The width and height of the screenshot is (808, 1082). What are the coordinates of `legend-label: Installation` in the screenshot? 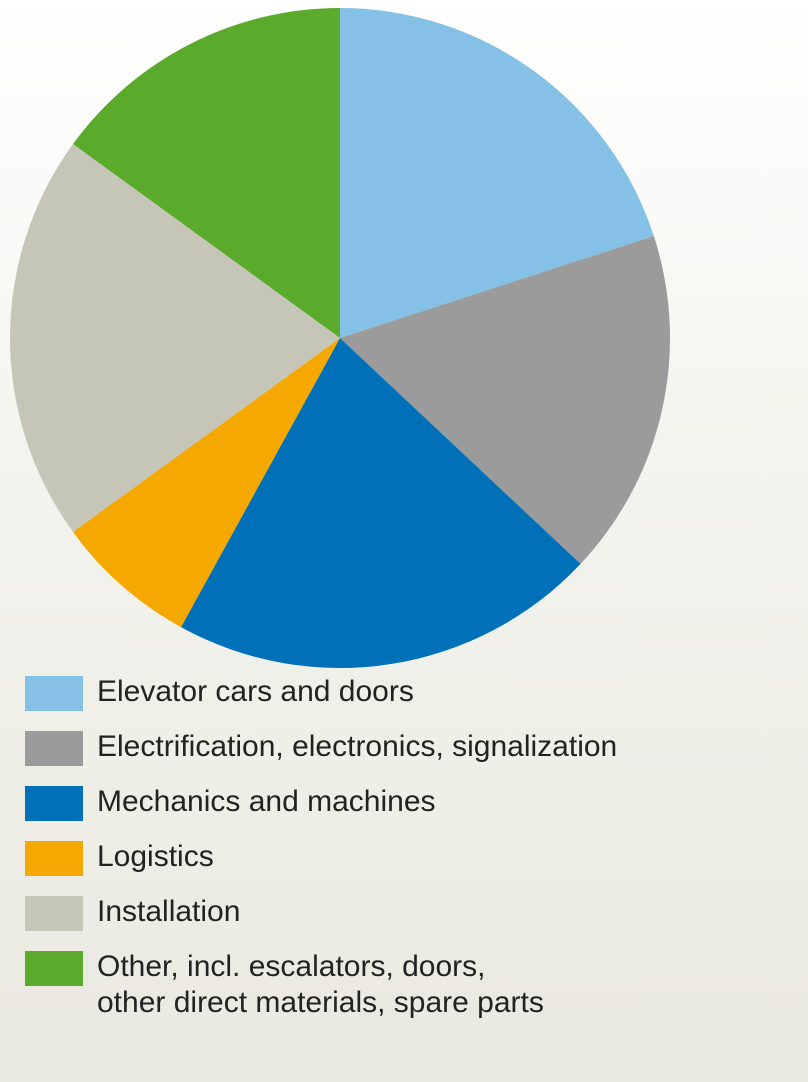 It's located at (169, 911).